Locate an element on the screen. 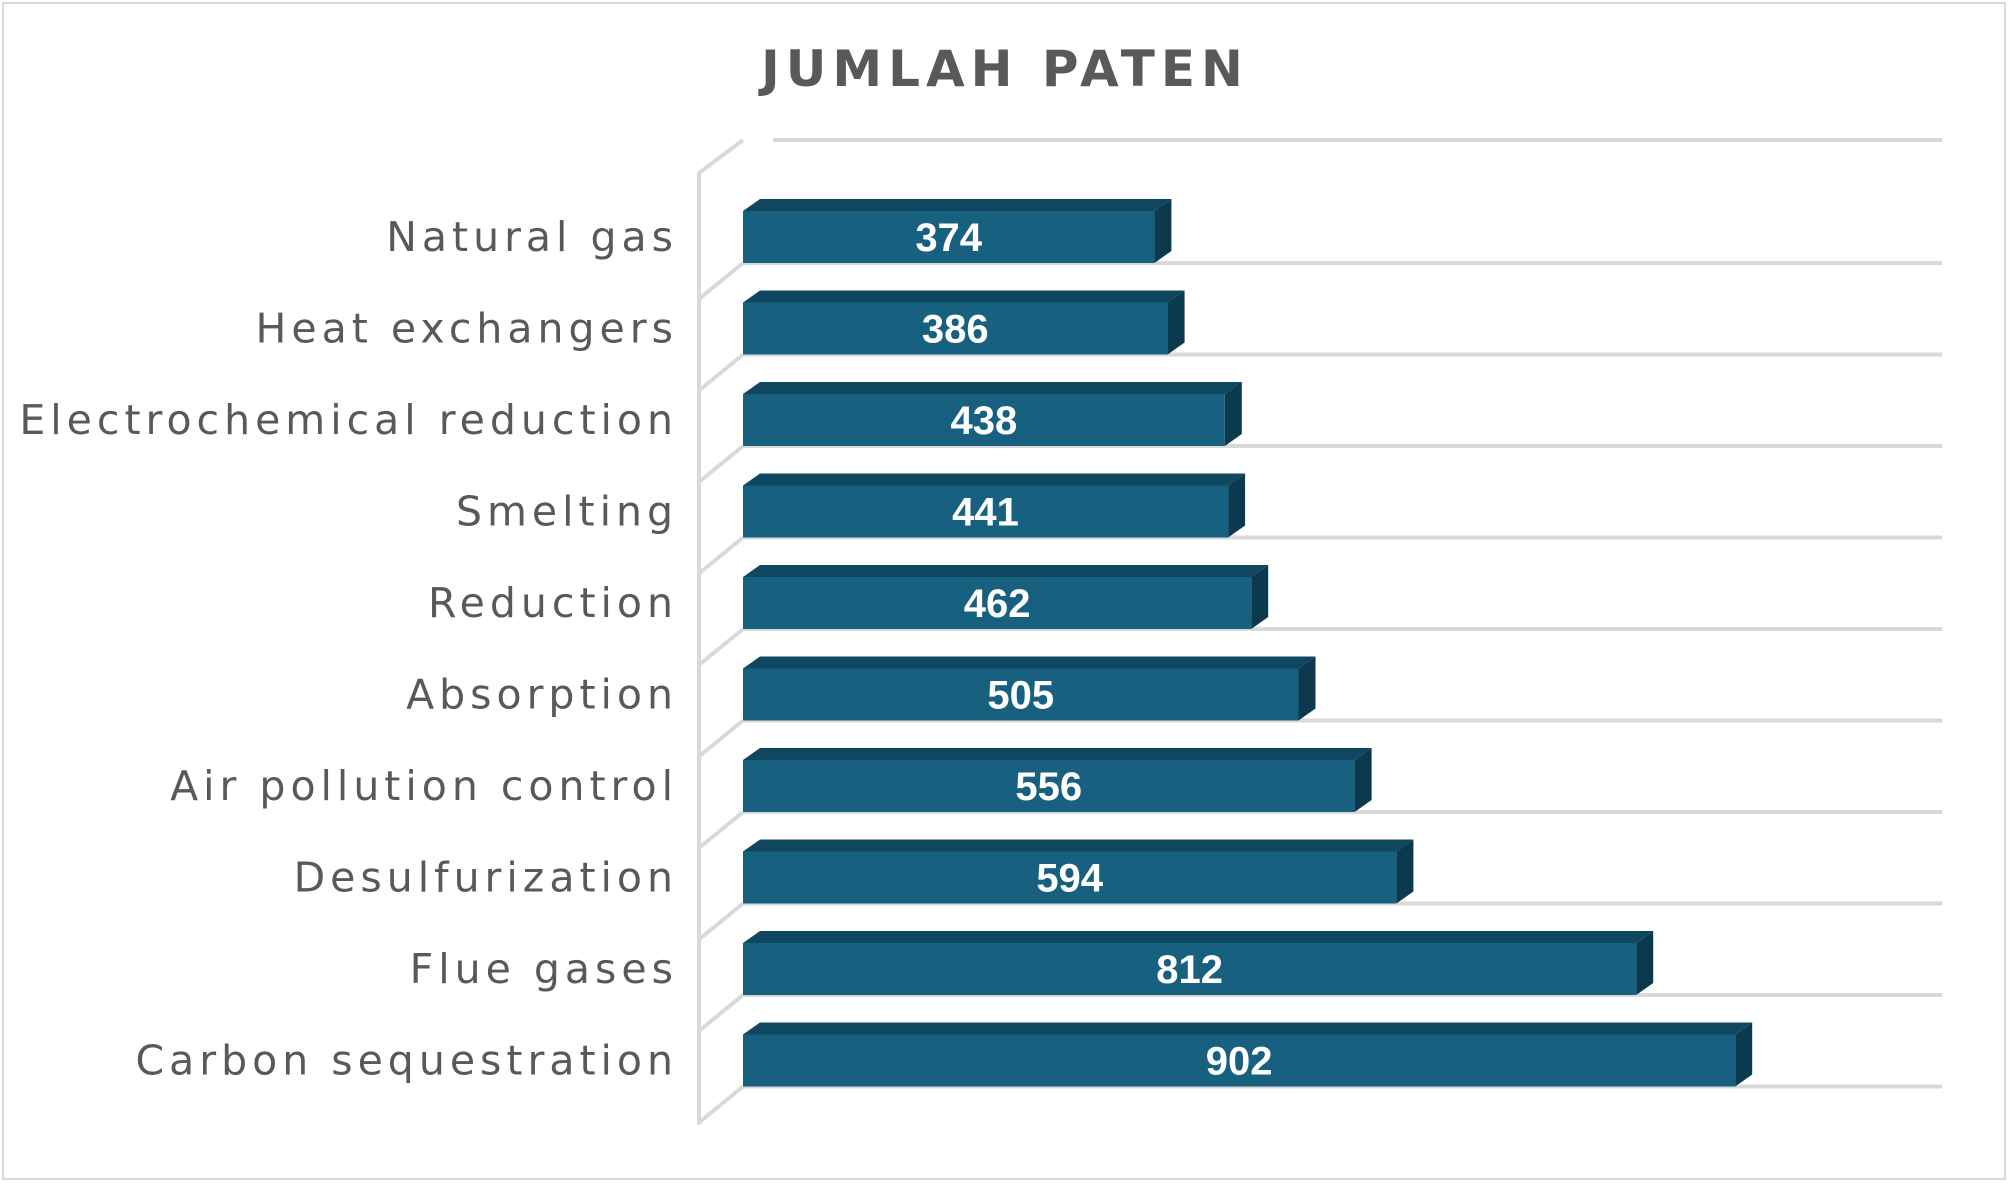 Image resolution: width=2010 pixels, height=1184 pixels. data-label: 462 is located at coordinates (997, 604).